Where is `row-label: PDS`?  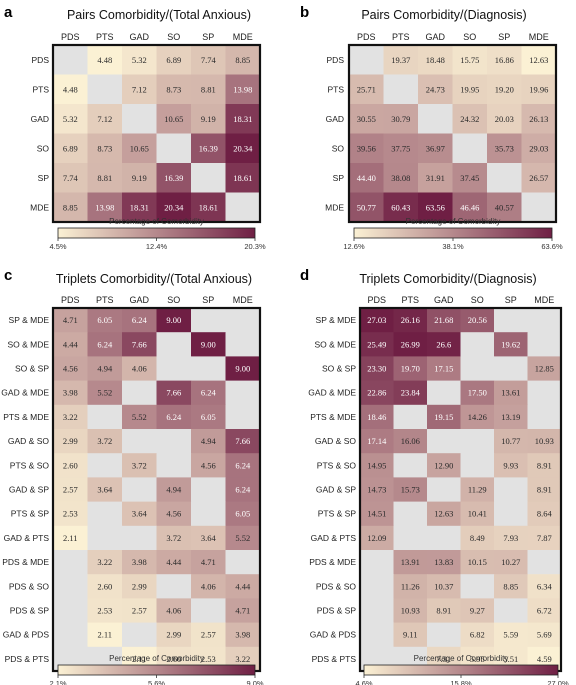
row-label: PDS is located at coordinates (41, 60).